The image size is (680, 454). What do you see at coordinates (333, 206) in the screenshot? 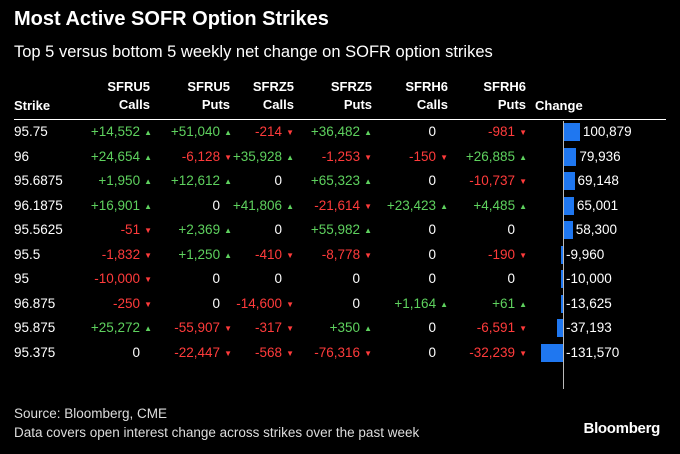
I see `cell-sfrz5-puts: -21,614 ▼` at bounding box center [333, 206].